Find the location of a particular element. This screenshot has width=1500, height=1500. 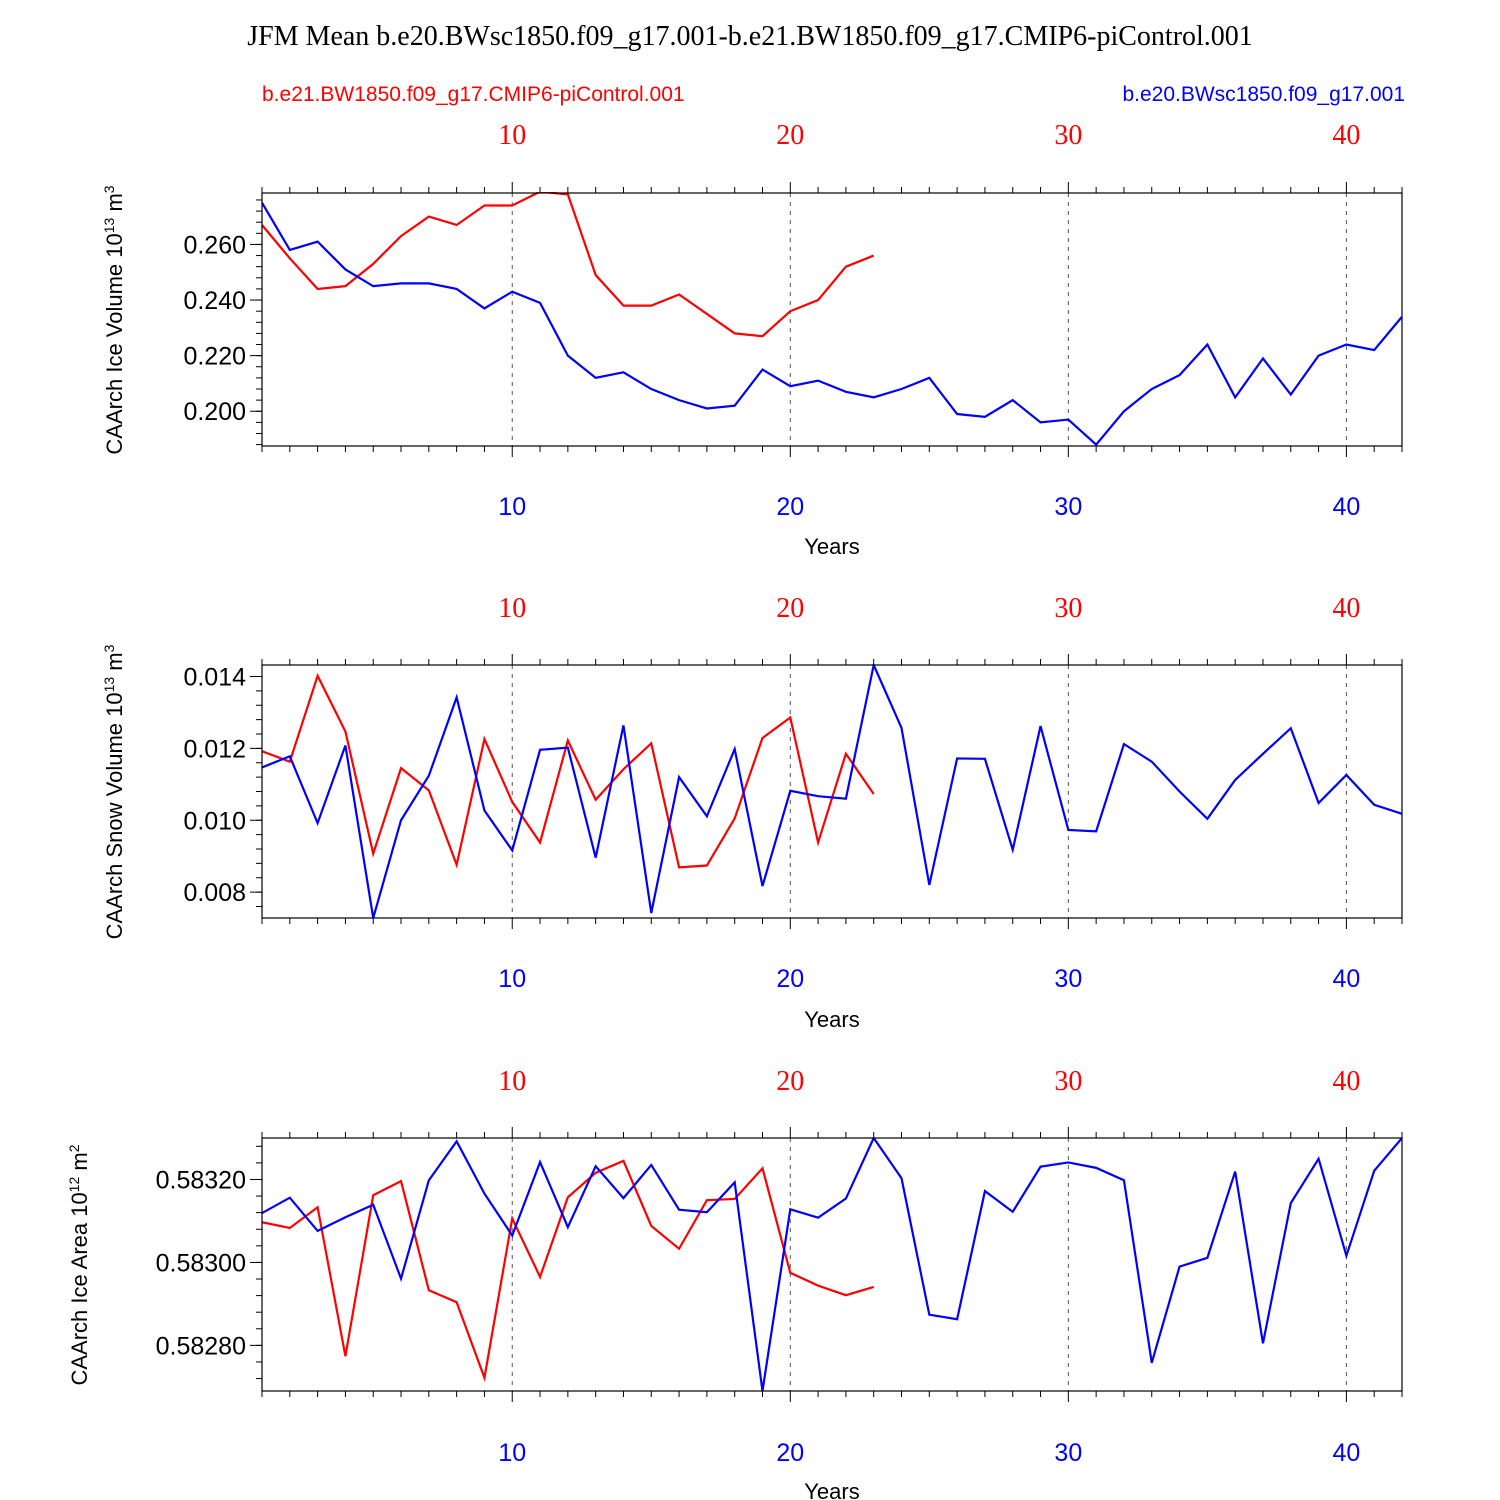

y-axis-label-superscript: 12 is located at coordinates (74, 1185).